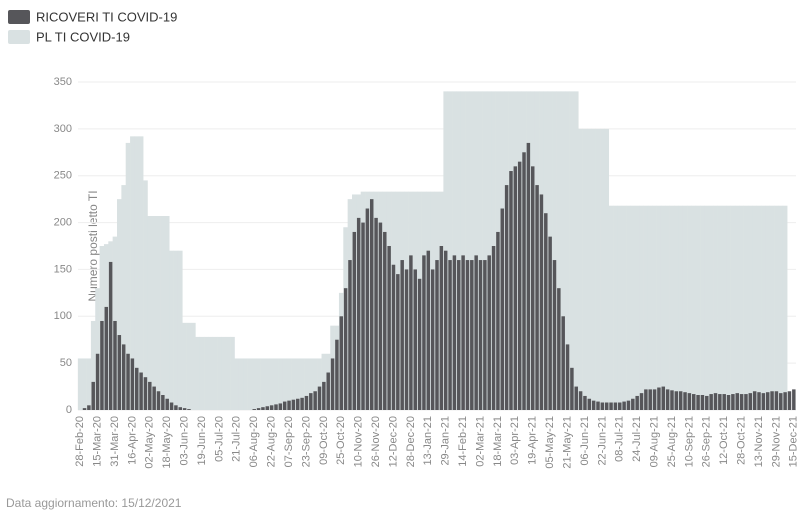 The image size is (802, 518). I want to click on x-tick-label: 08-Jul-21, so click(620, 439).